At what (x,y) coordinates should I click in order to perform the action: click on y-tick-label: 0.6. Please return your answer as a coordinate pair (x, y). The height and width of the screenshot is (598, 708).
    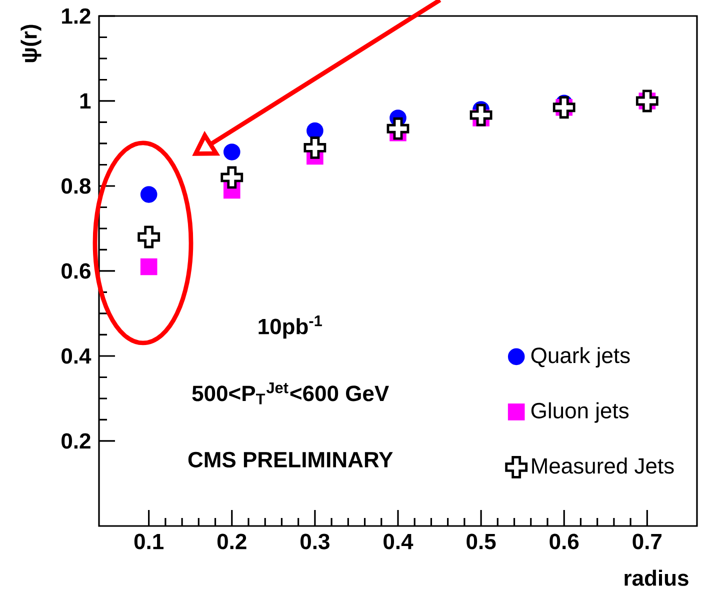
    Looking at the image, I should click on (76, 271).